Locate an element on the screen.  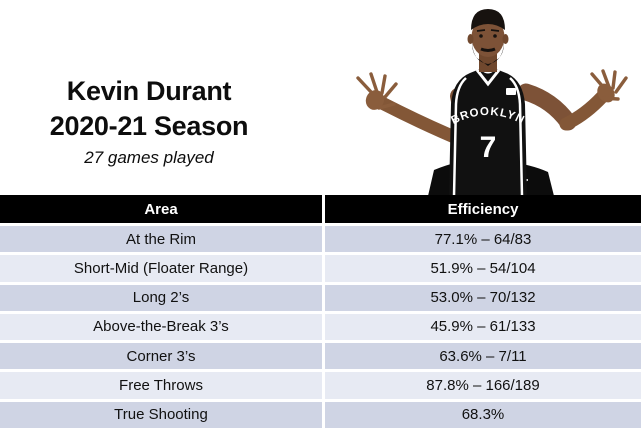
area-cell: Corner 3’s is located at coordinates (161, 356).